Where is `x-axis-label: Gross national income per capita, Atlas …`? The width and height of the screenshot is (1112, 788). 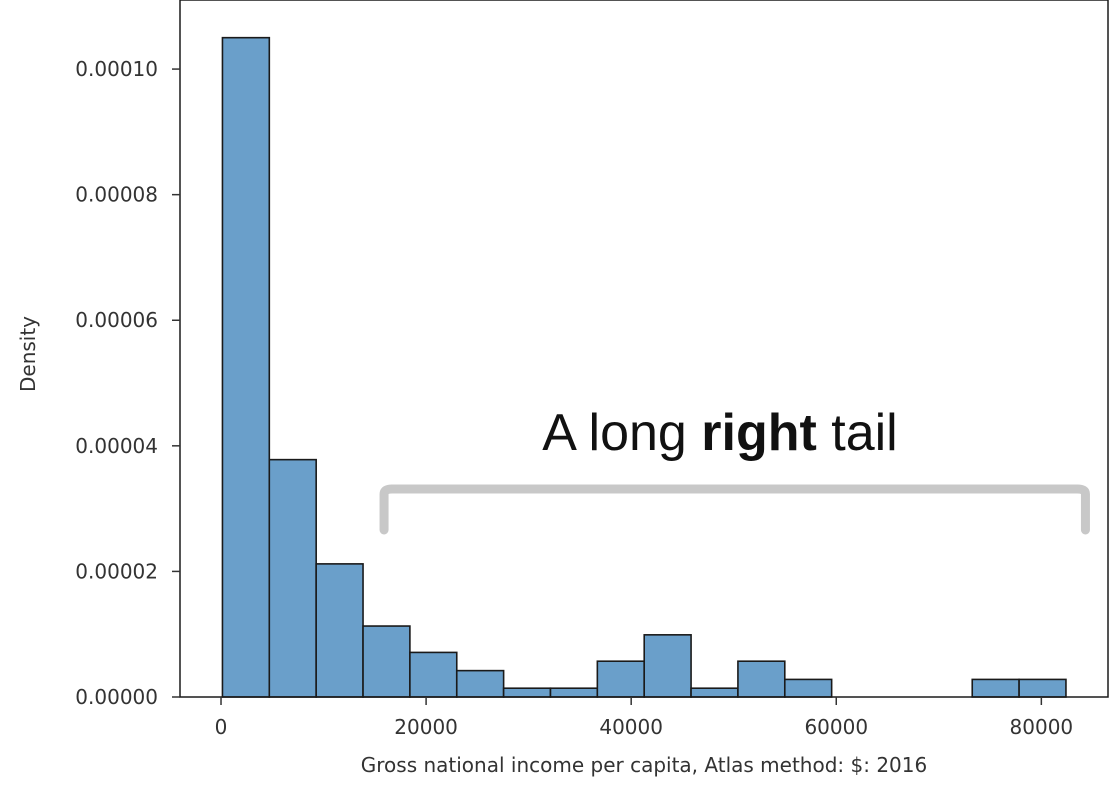
x-axis-label: Gross national income per capita, Atlas … is located at coordinates (644, 765).